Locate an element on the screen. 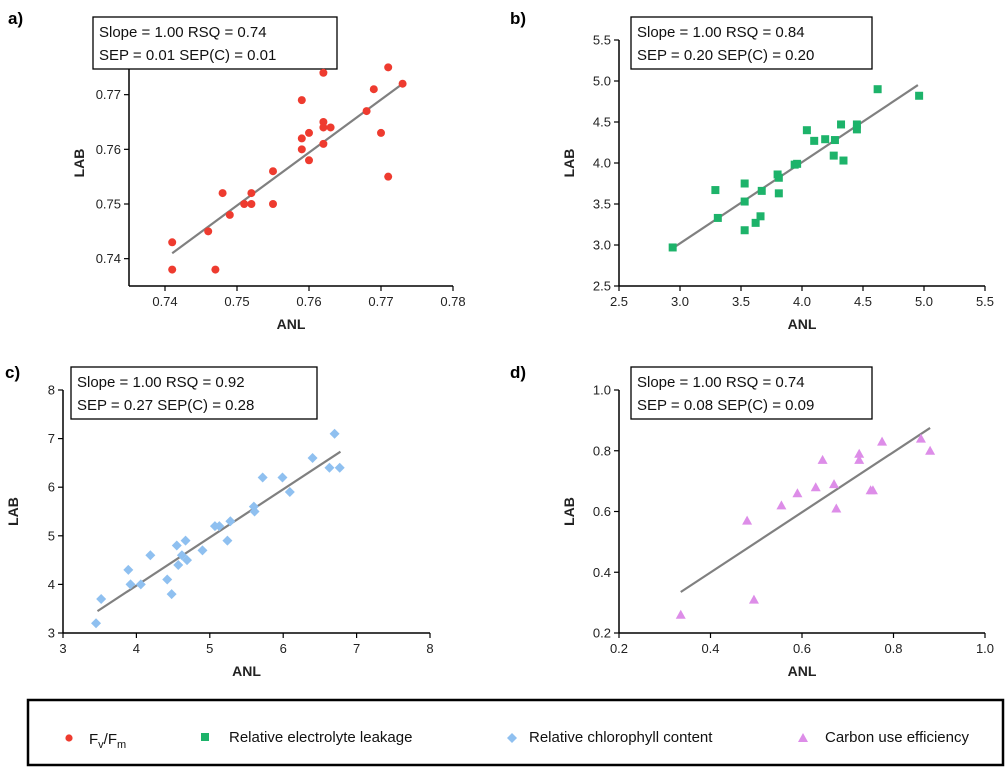 The height and width of the screenshot is (772, 1008). y-tick-label: 4.5 is located at coordinates (602, 122).